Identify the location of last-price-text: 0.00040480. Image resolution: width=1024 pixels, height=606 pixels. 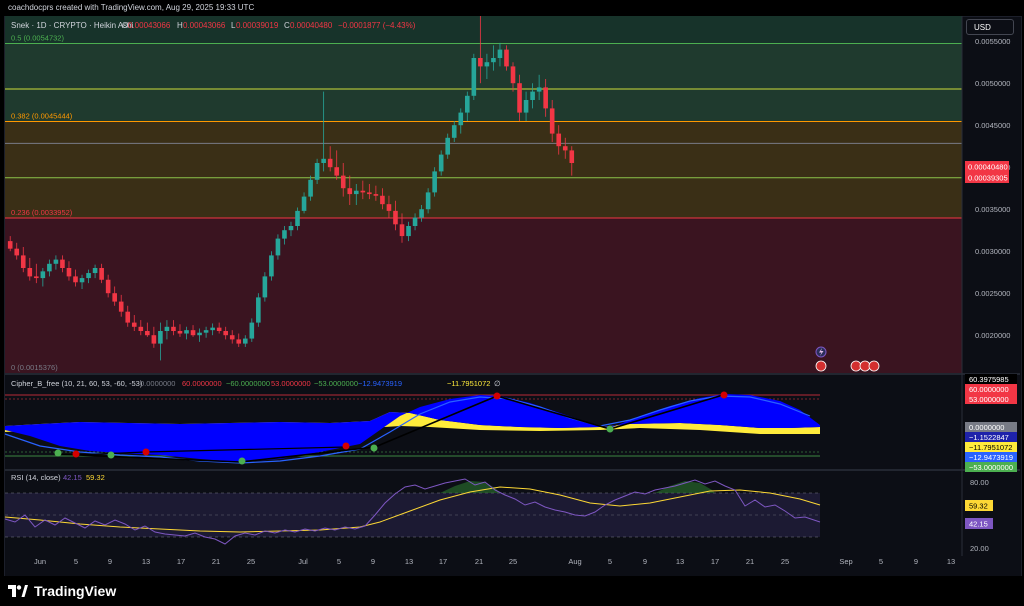
(988, 167).